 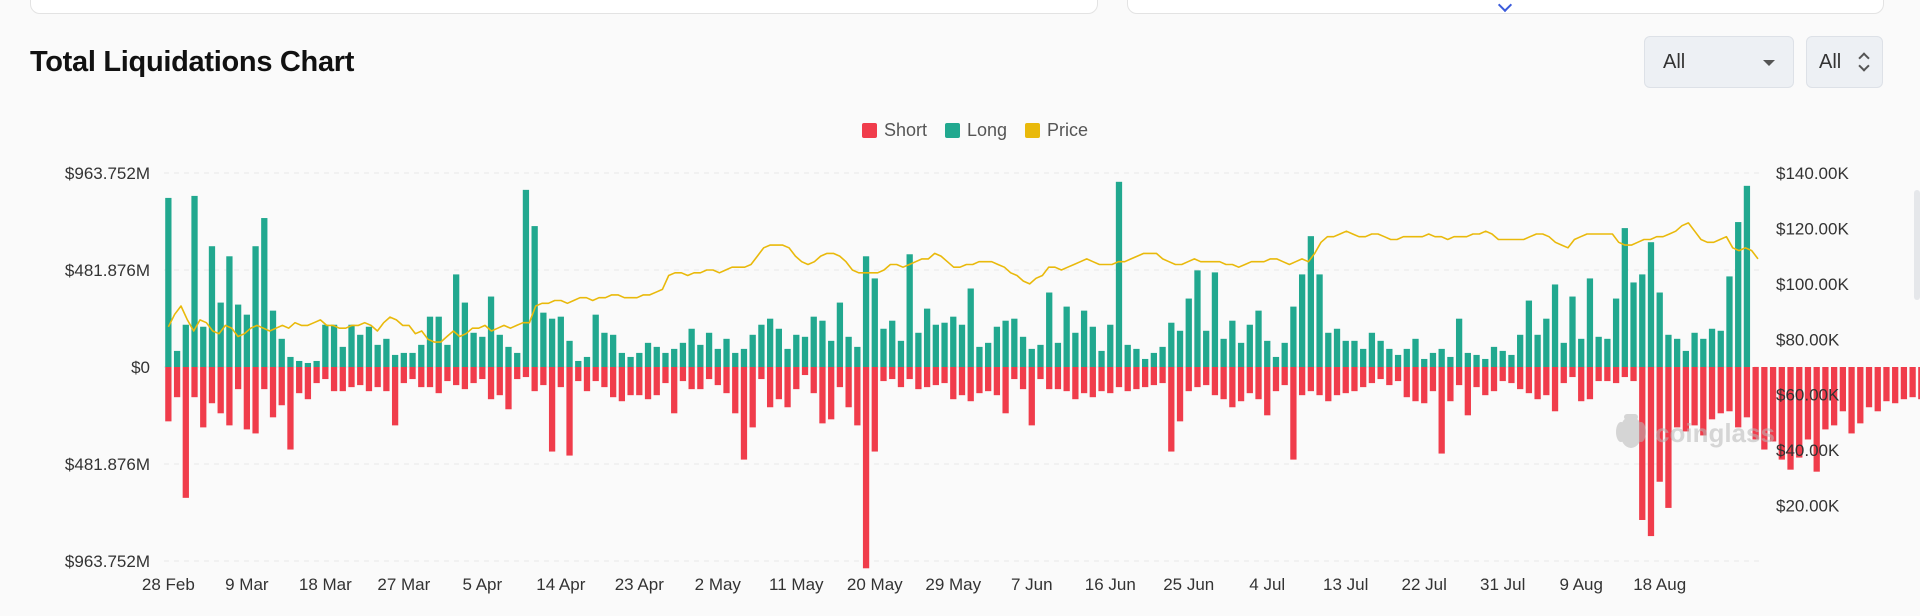 What do you see at coordinates (1808, 450) in the screenshot?
I see `y-right-tick-label: $40.00K` at bounding box center [1808, 450].